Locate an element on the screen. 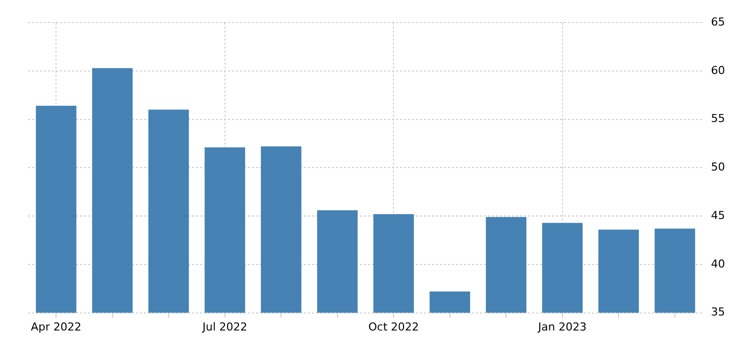 This screenshot has width=751, height=349. y-tick-label: 55 is located at coordinates (718, 119).